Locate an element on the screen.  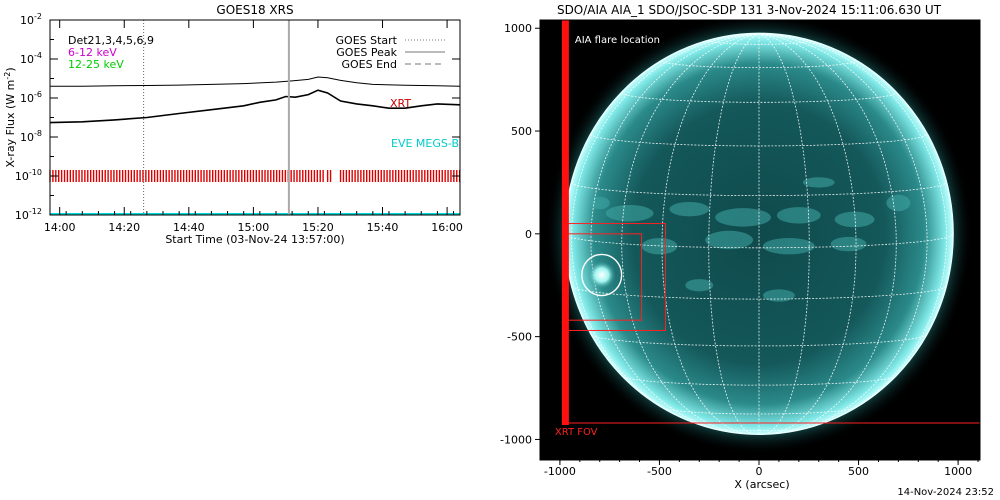
legend-entry-left: 12-25 keV is located at coordinates (96, 64).